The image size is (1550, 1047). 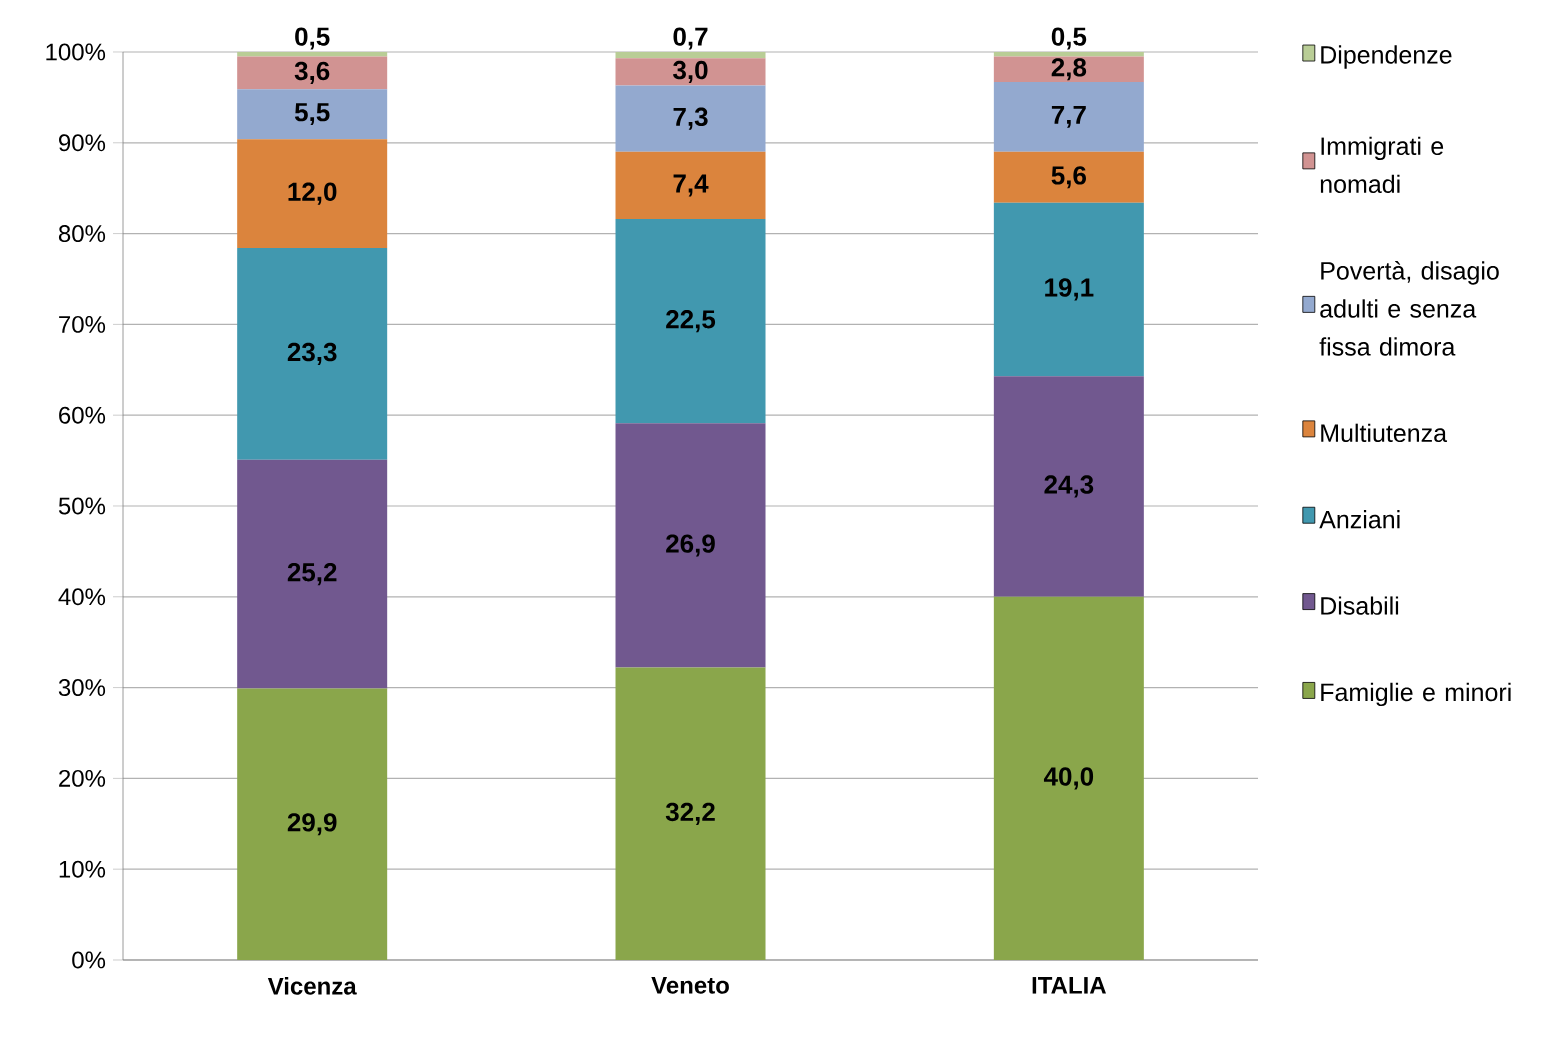 I want to click on data-label: 25,2, so click(x=312, y=574).